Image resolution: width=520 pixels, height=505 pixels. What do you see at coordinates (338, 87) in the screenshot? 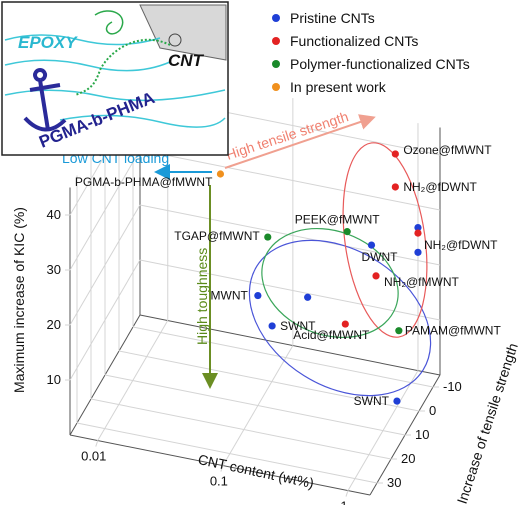
I see `legend-label: In present work` at bounding box center [338, 87].